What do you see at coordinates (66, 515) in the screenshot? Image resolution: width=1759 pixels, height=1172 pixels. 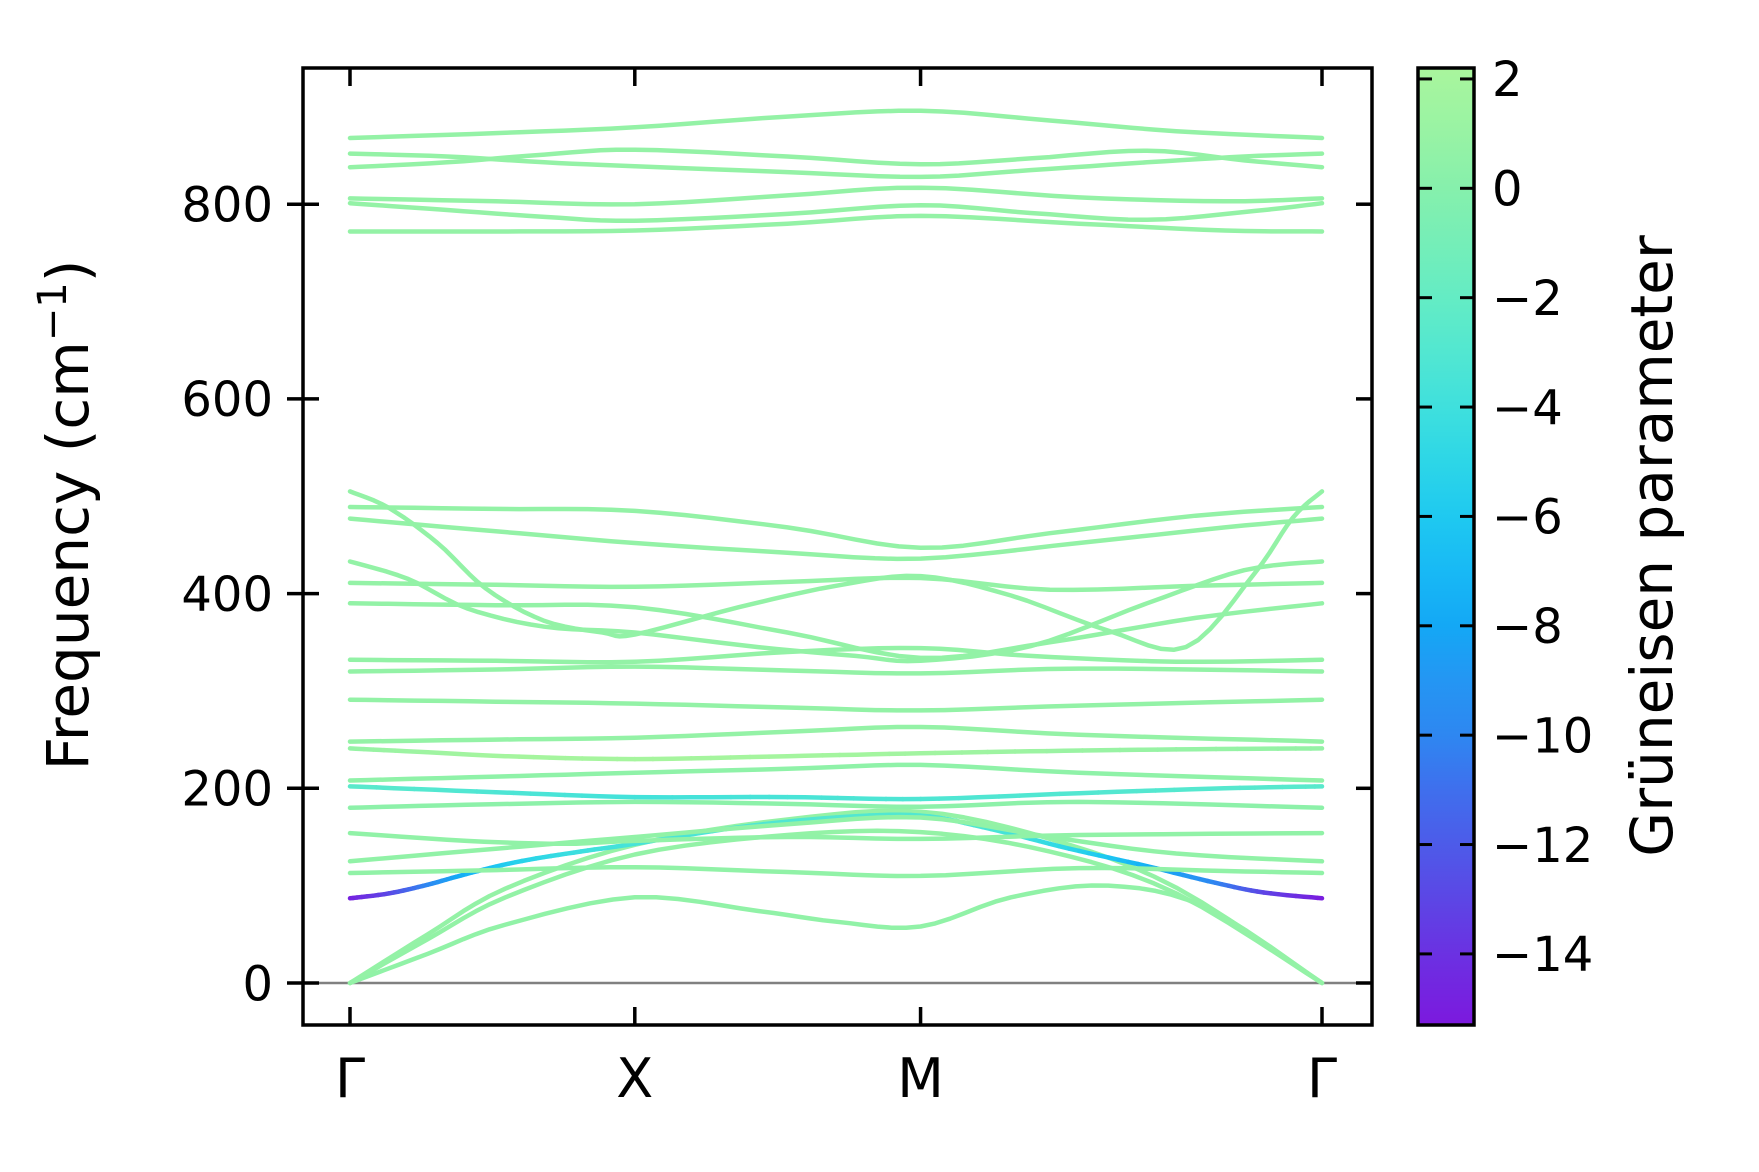 I see `y-axis-label: Frequency (cm−1)` at bounding box center [66, 515].